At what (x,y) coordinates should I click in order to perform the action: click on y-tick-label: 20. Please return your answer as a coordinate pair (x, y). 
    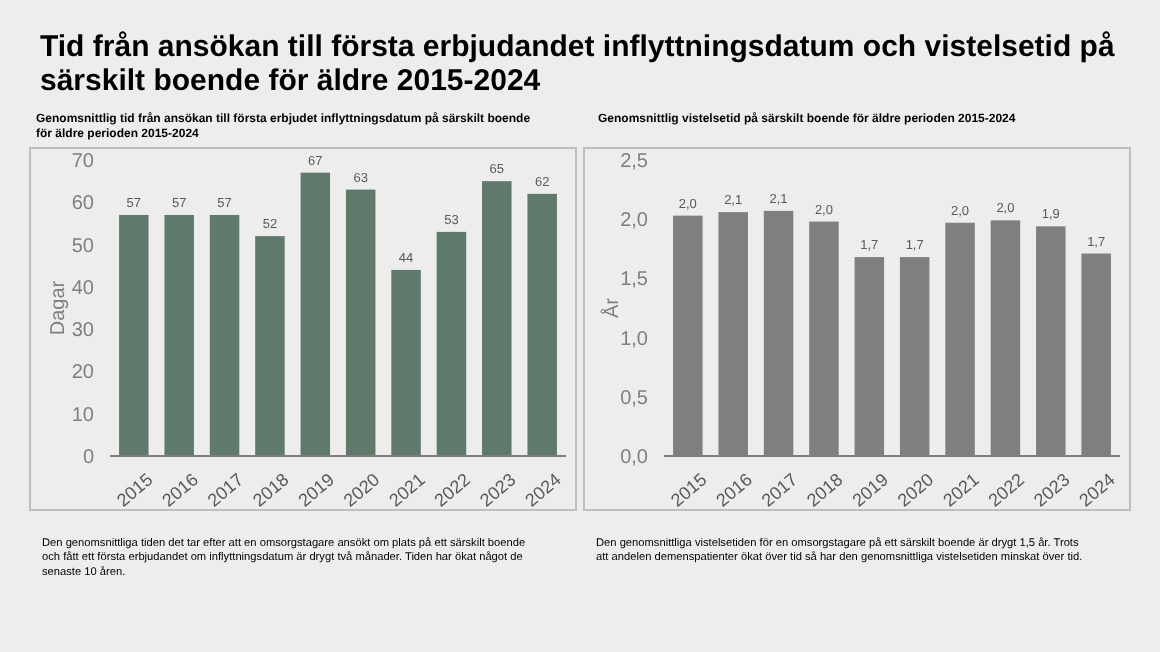
    Looking at the image, I should click on (83, 373).